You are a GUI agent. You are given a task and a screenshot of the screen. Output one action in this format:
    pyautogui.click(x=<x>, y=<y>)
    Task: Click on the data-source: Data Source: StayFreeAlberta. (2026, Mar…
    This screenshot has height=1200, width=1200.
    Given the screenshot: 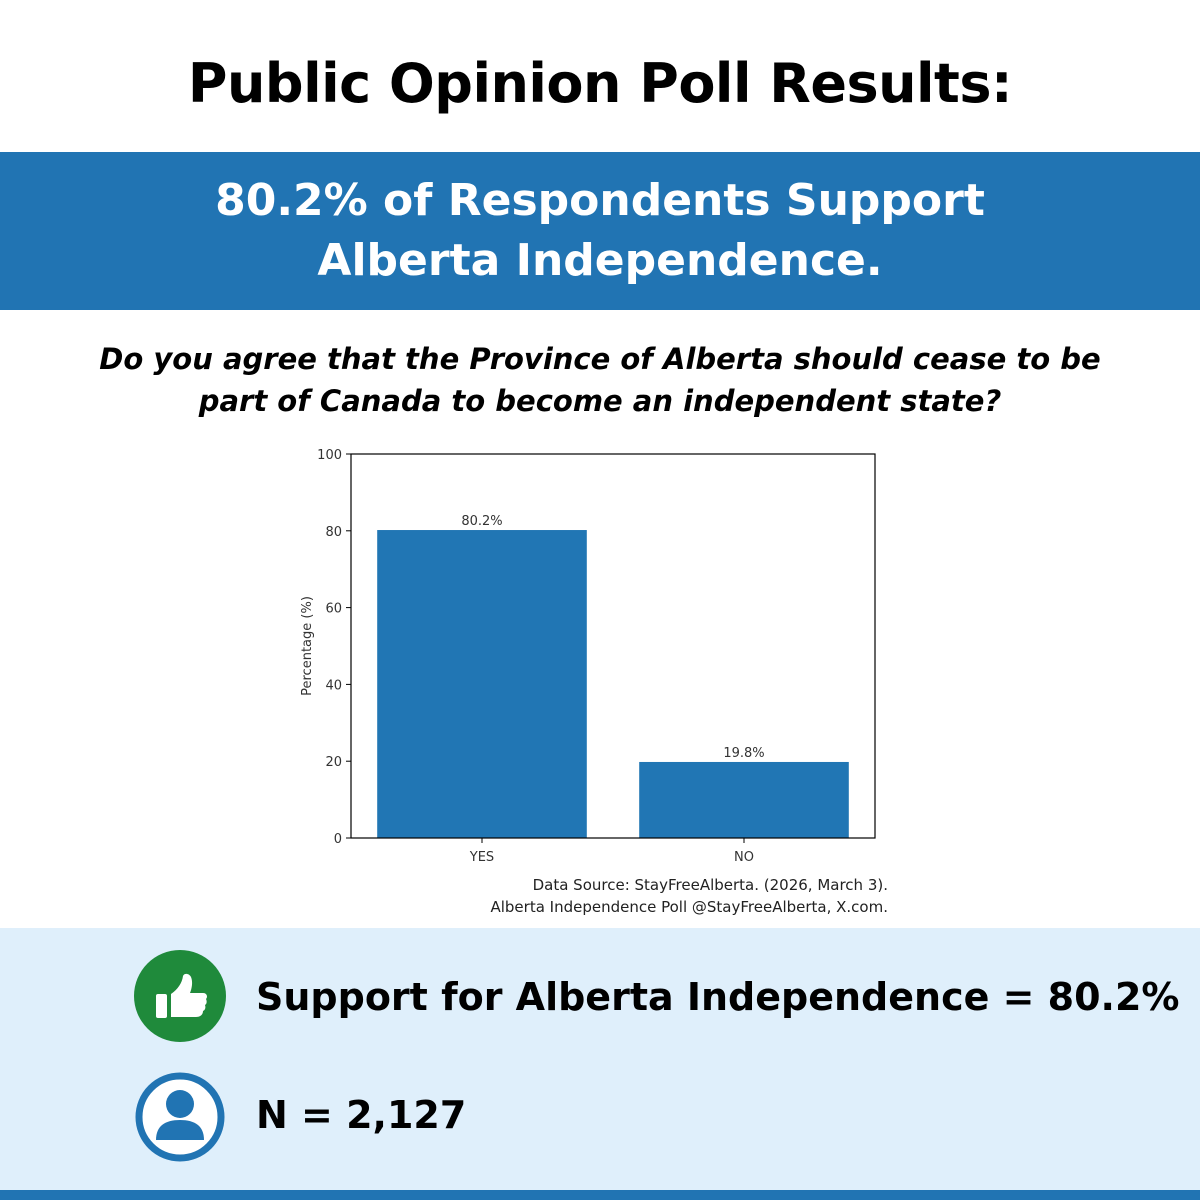 What is the action you would take?
    pyautogui.click(x=689, y=896)
    